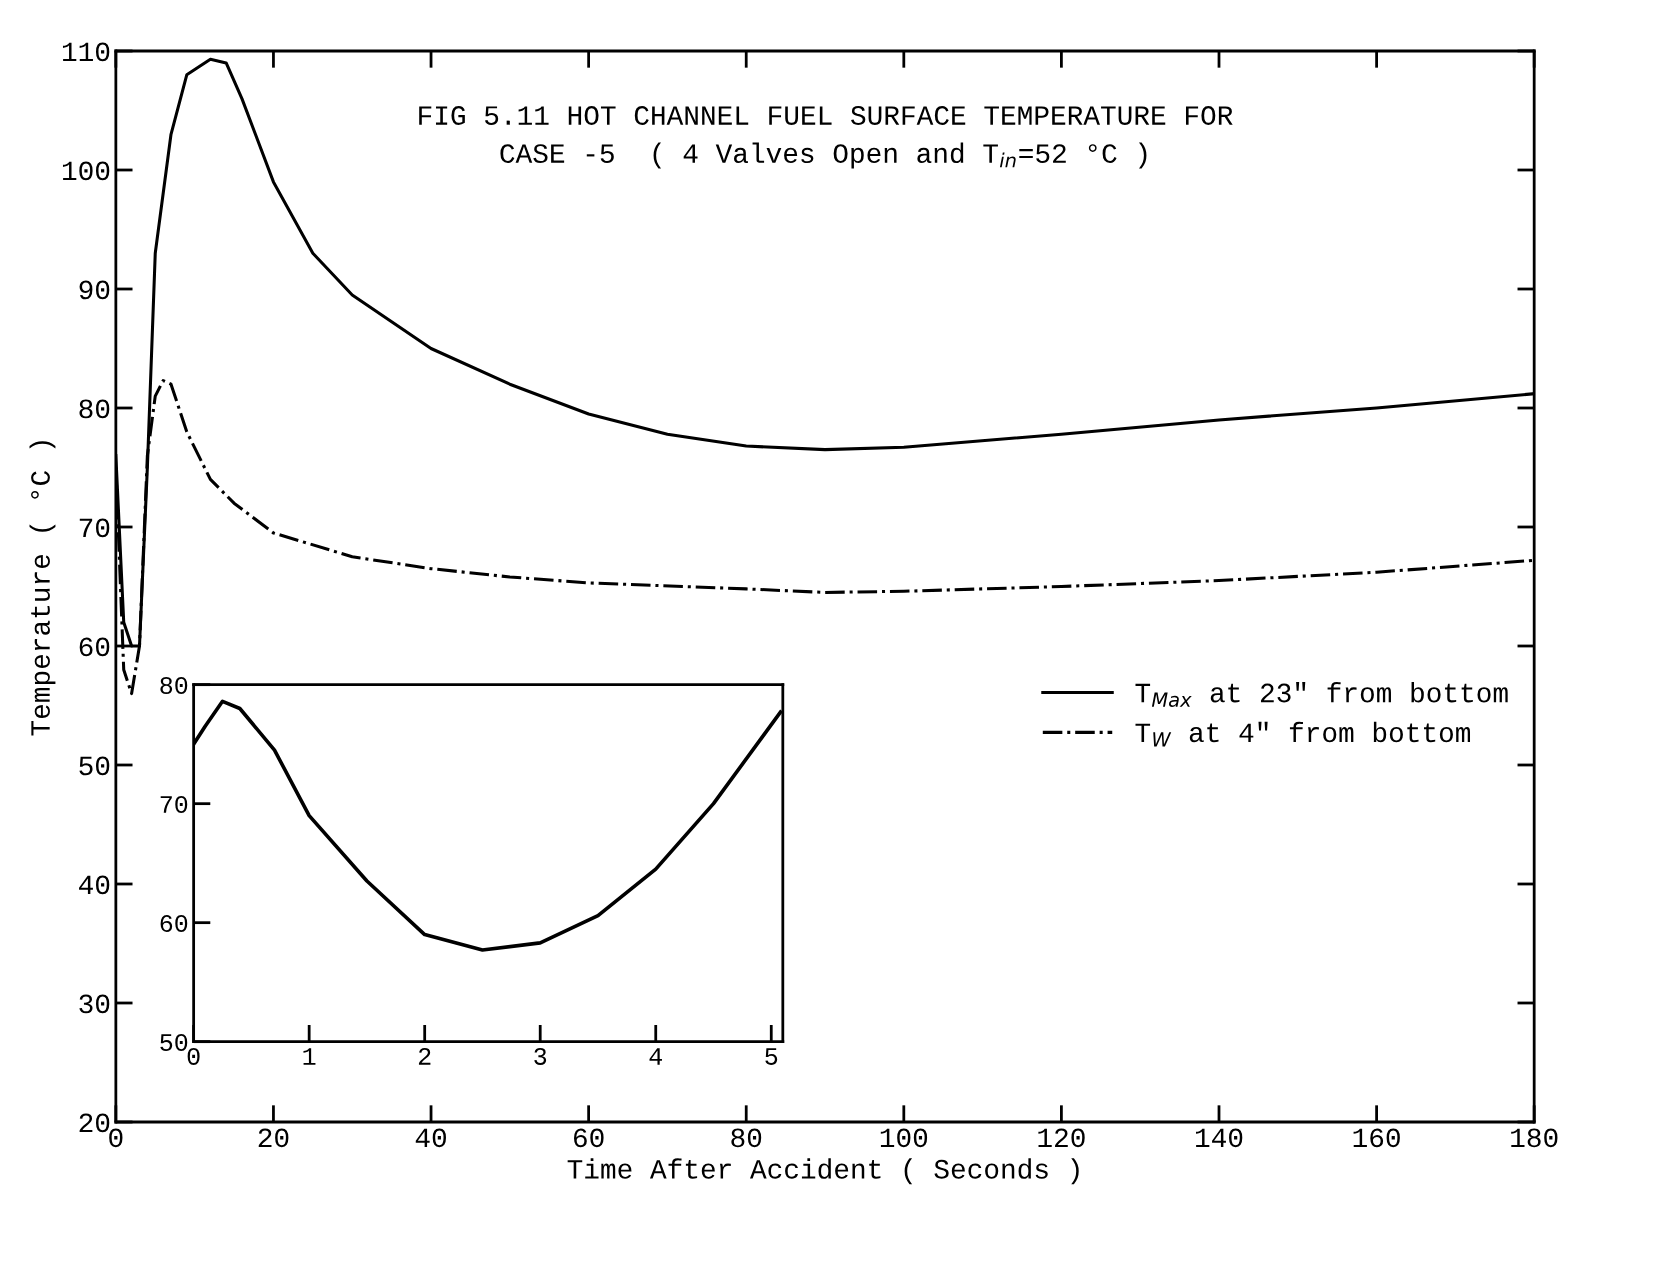 Image resolution: width=1655 pixels, height=1275 pixels. Describe the element at coordinates (94, 1123) in the screenshot. I see `y-tick-label: 20` at that location.